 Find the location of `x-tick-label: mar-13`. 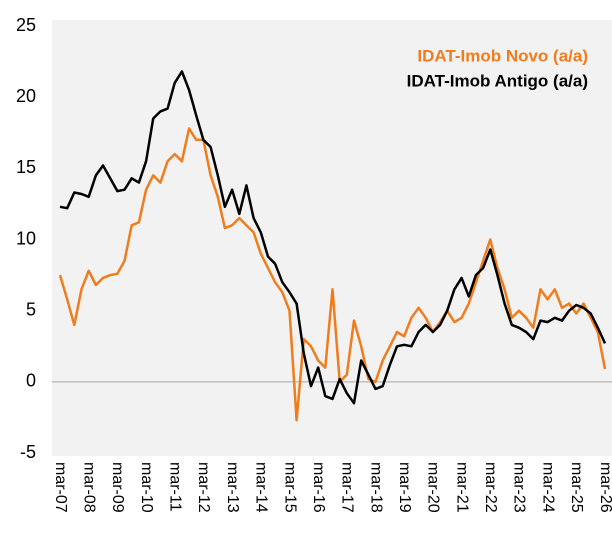

x-tick-label: mar-13 is located at coordinates (232, 487).